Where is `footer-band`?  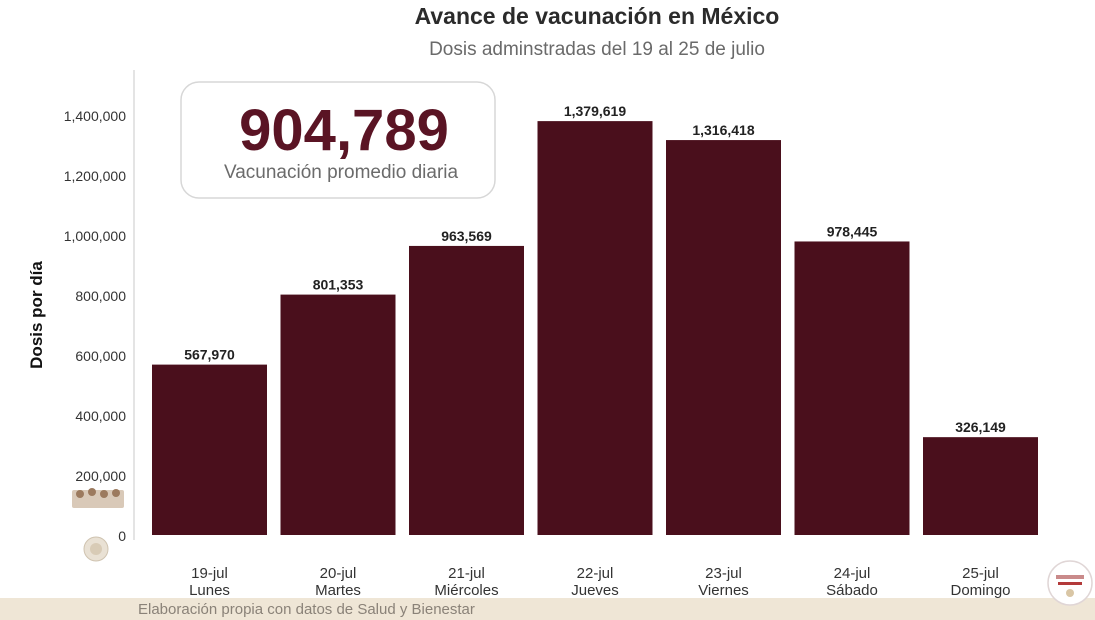 footer-band is located at coordinates (547, 609).